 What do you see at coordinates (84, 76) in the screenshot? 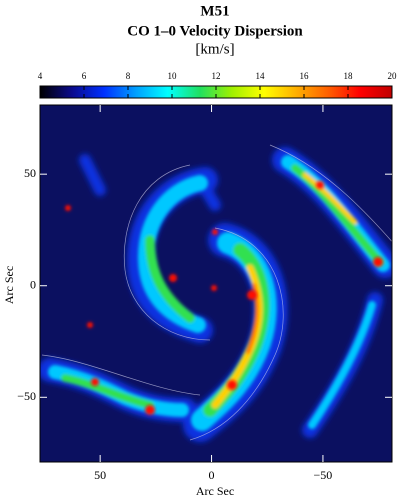
I see `colorbar-tick-label: 6` at bounding box center [84, 76].